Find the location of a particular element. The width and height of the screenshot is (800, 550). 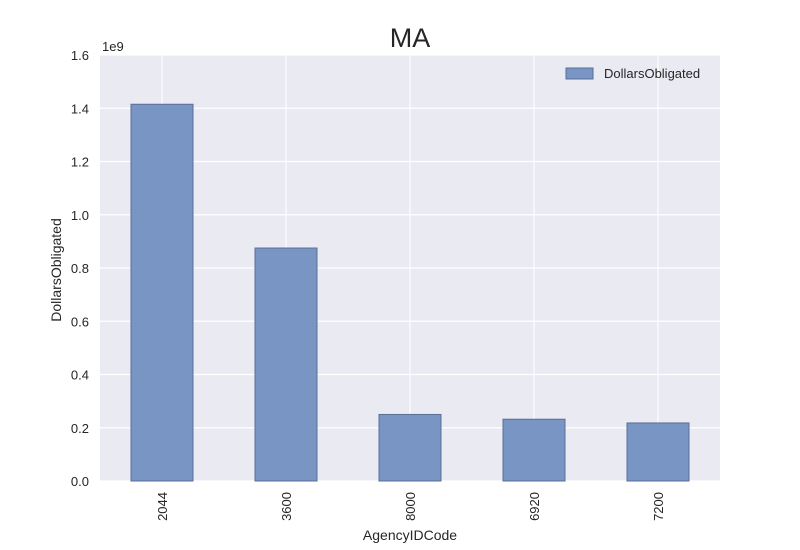

chart-title: MA is located at coordinates (410, 38).